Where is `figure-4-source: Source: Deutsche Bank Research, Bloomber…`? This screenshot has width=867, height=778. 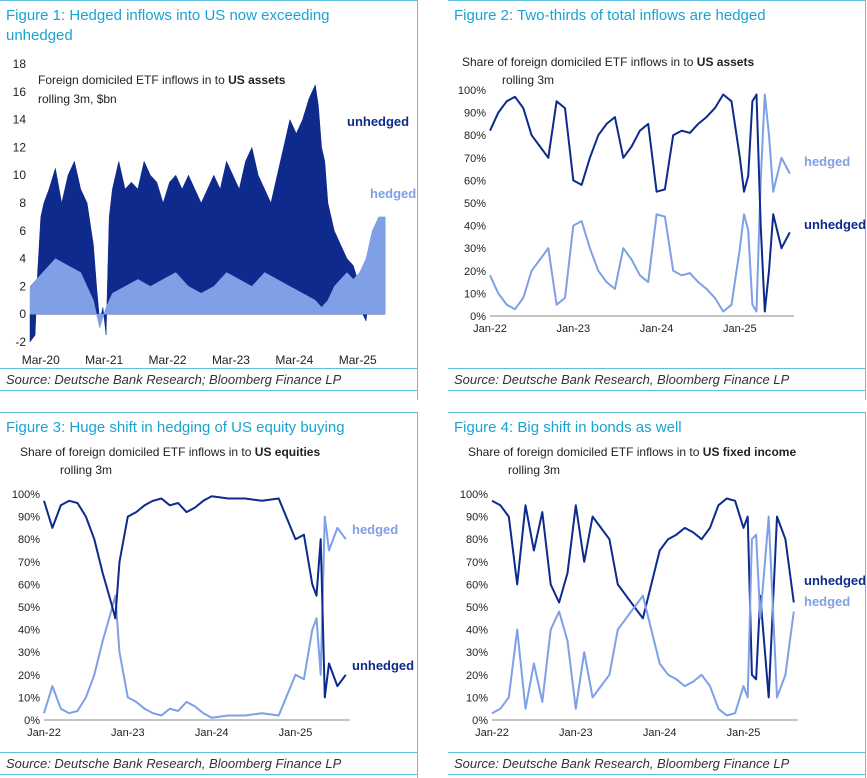 figure-4-source: Source: Deutsche Bank Research, Bloomber… is located at coordinates (657, 763).